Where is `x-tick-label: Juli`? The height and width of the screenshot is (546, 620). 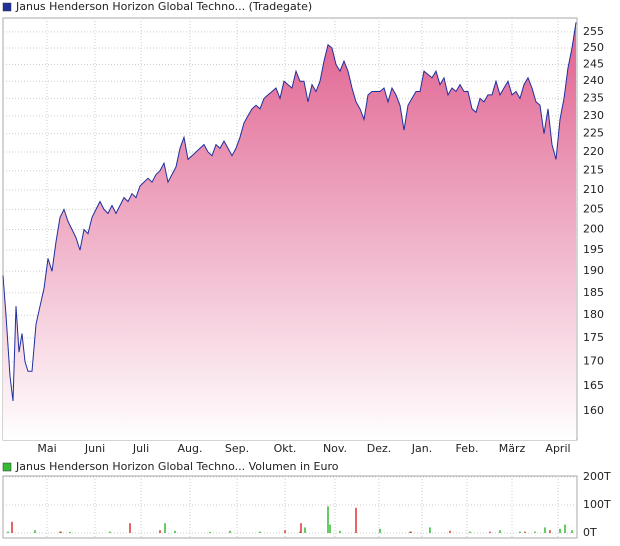 x-tick-label: Juli is located at coordinates (140, 448).